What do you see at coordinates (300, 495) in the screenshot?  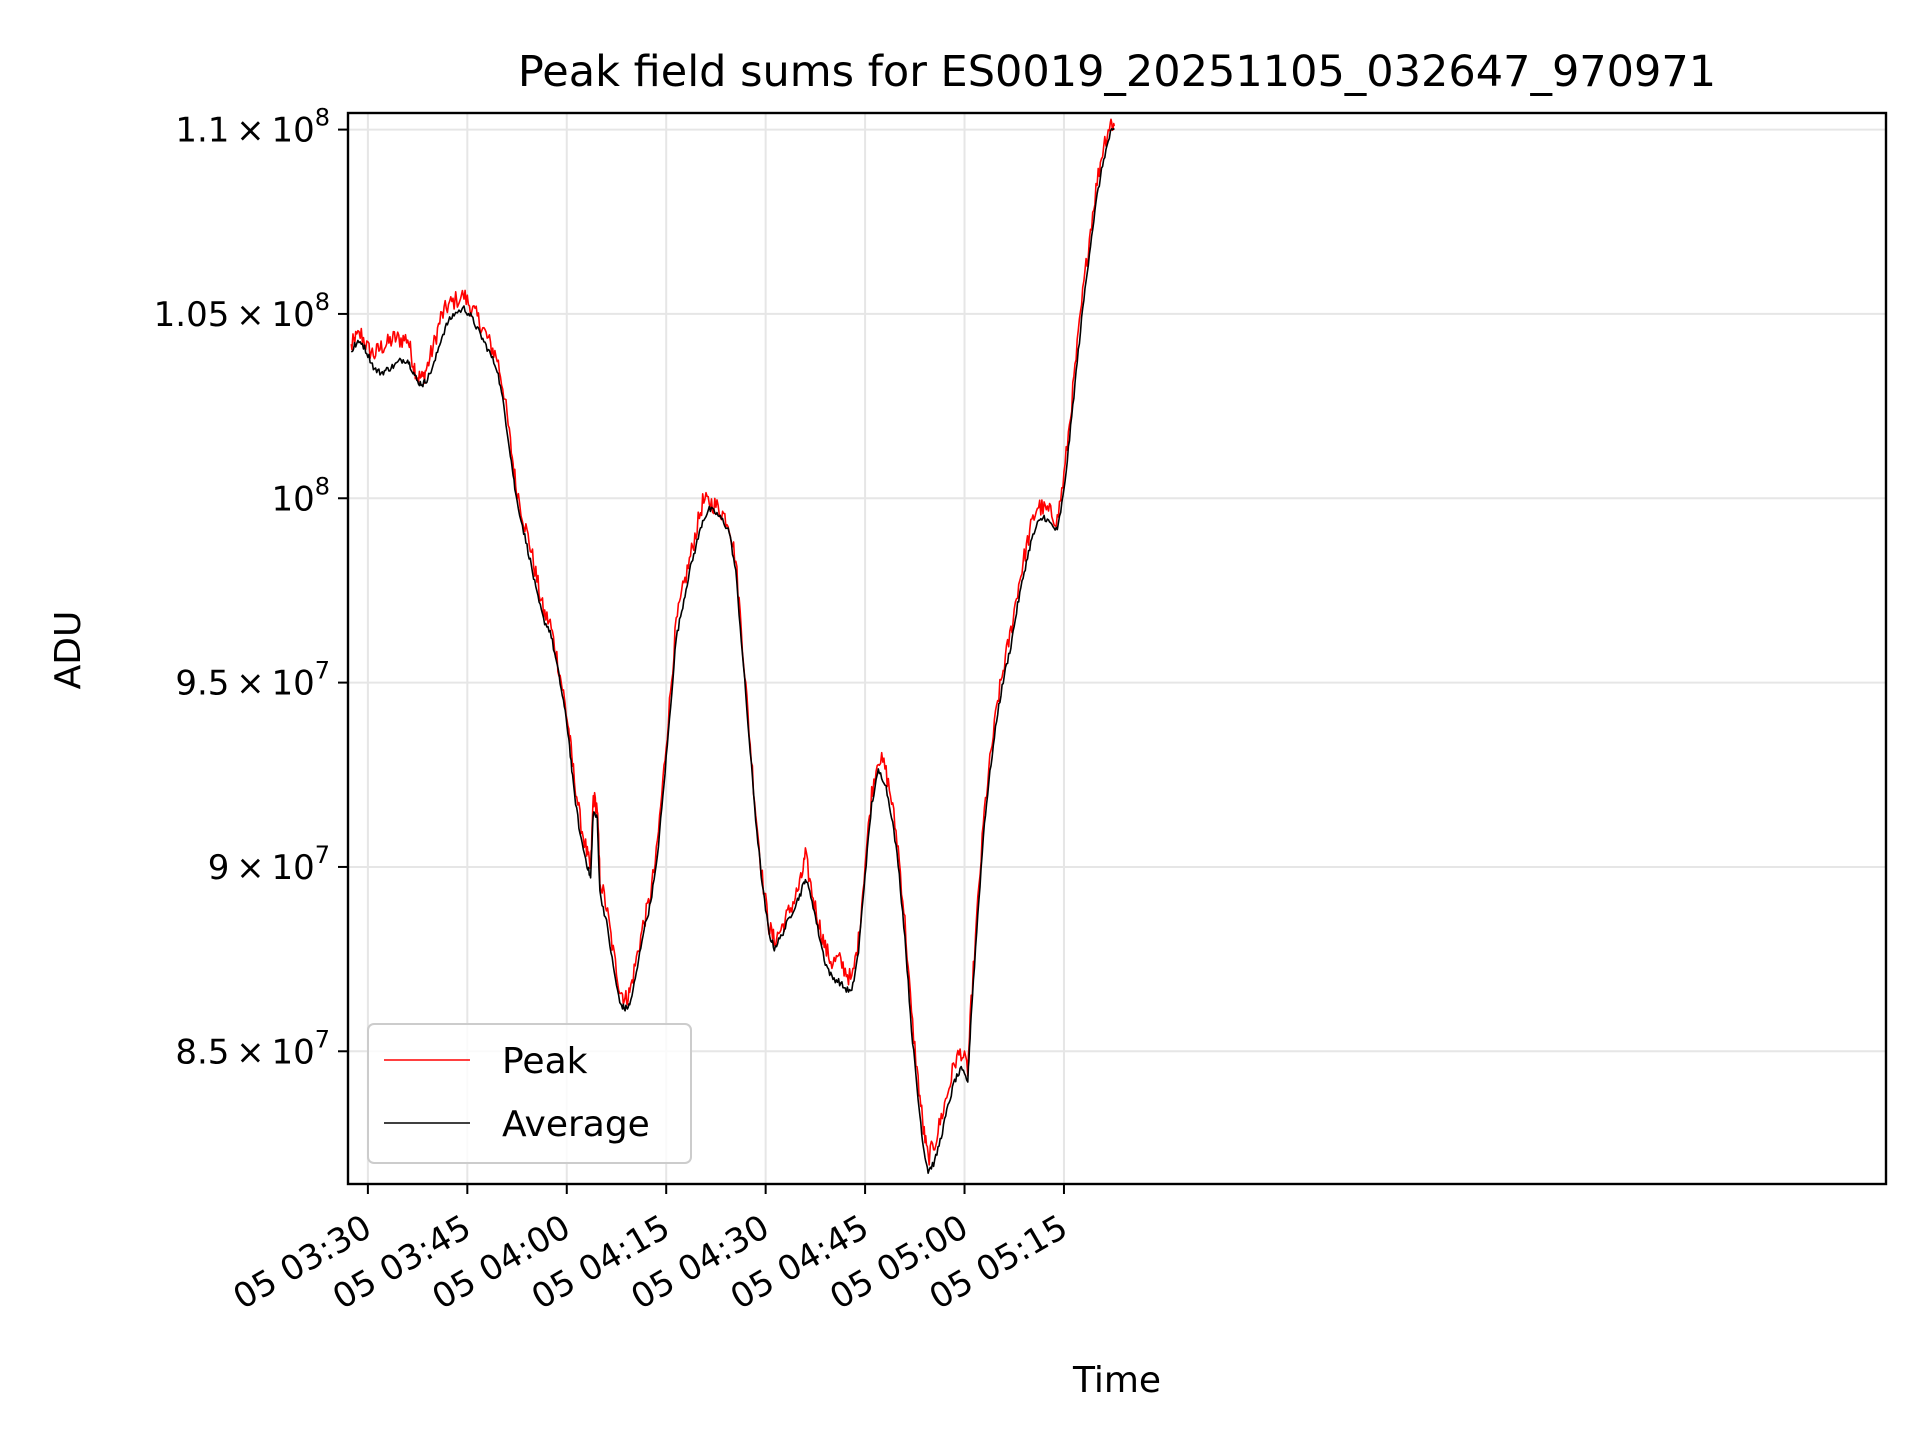 I see `y-tick-label: 108` at bounding box center [300, 495].